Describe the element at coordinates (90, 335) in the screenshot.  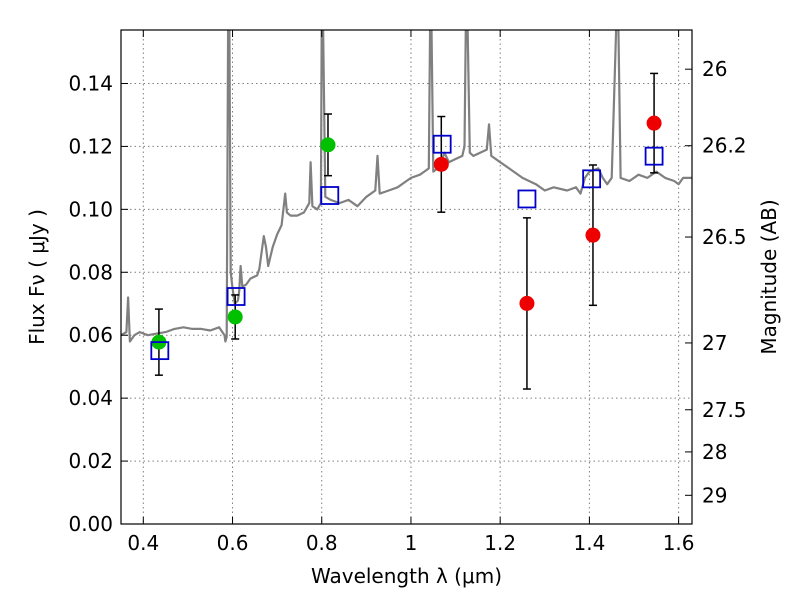
I see `y-tick-label: 0.06` at that location.